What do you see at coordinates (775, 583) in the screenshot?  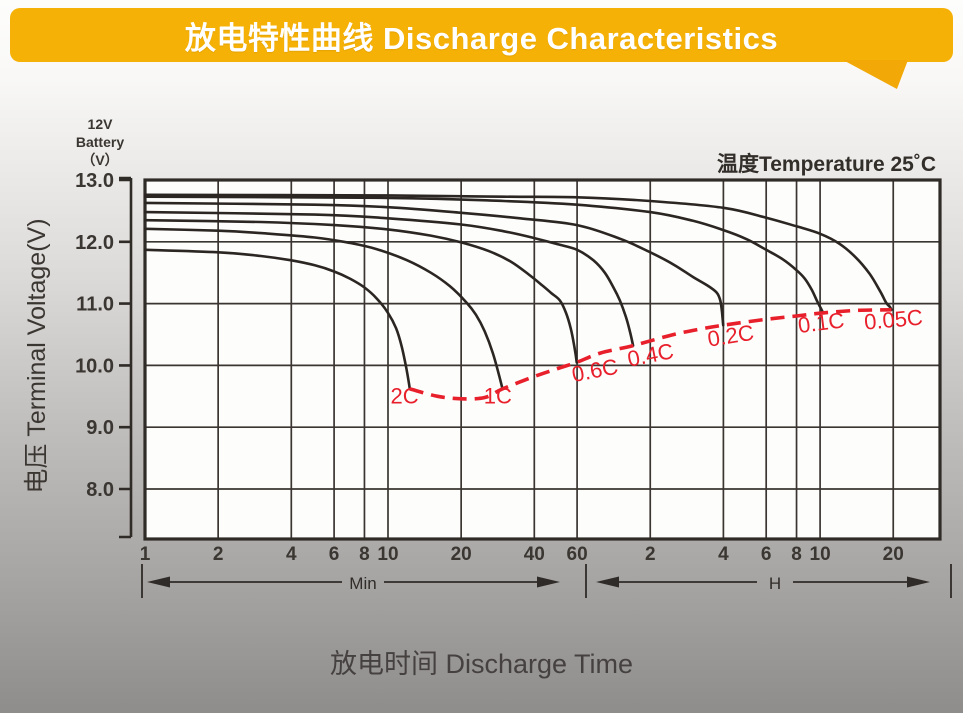 I see `h-section-label: H` at bounding box center [775, 583].